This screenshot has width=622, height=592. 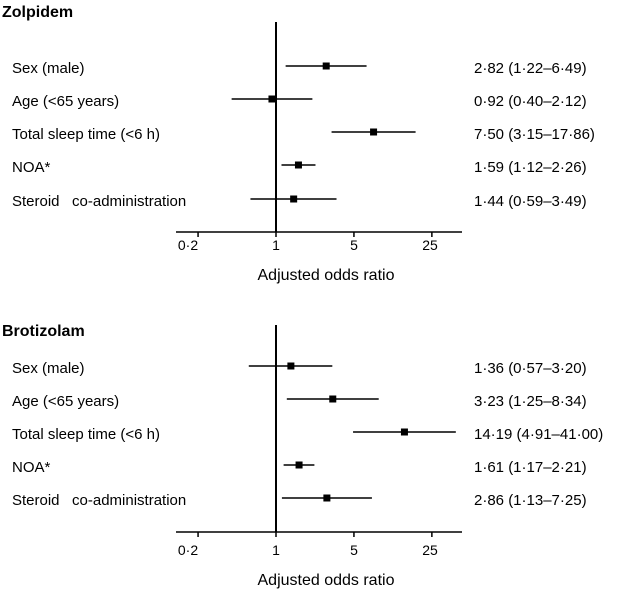 What do you see at coordinates (530, 68) in the screenshot?
I see `ci-text: 2·82 (1·22–6·49)` at bounding box center [530, 68].